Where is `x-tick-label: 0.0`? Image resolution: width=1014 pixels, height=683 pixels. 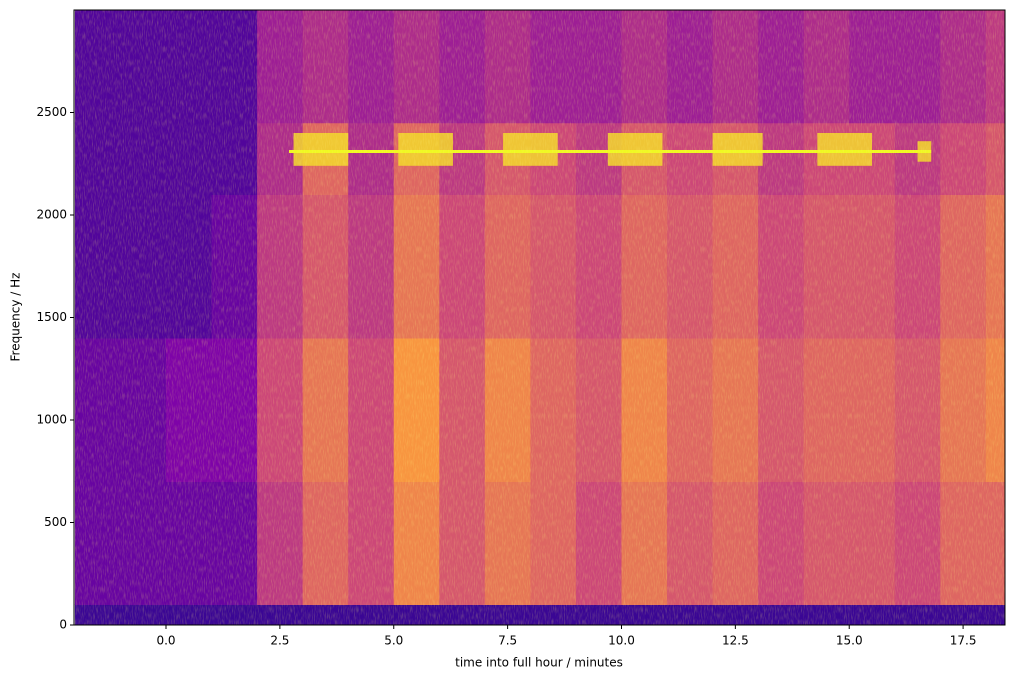
x-tick-label: 0.0 is located at coordinates (165, 641).